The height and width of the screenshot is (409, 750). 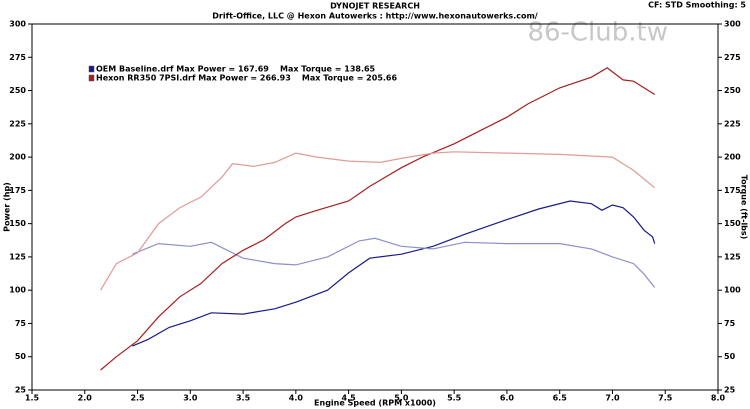 What do you see at coordinates (85, 398) in the screenshot?
I see `x-tick-label: 2.0` at bounding box center [85, 398].